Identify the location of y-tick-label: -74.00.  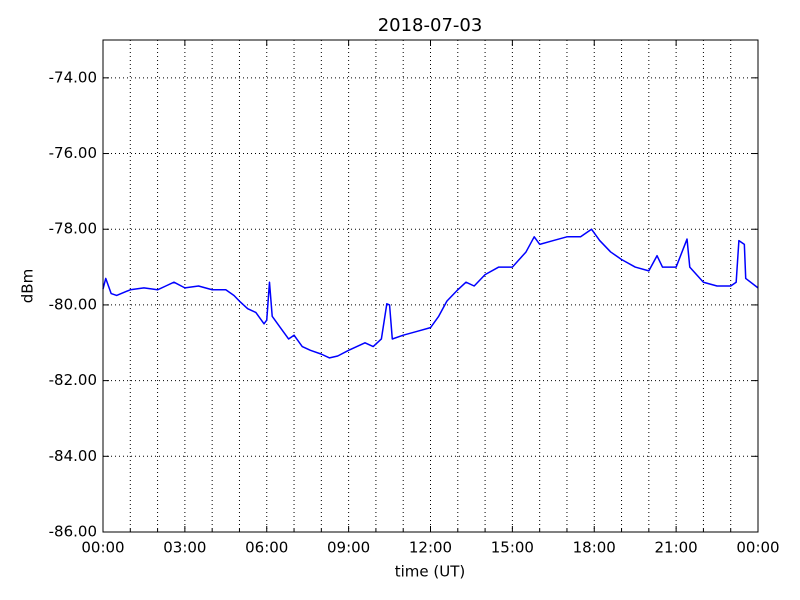
(73, 77).